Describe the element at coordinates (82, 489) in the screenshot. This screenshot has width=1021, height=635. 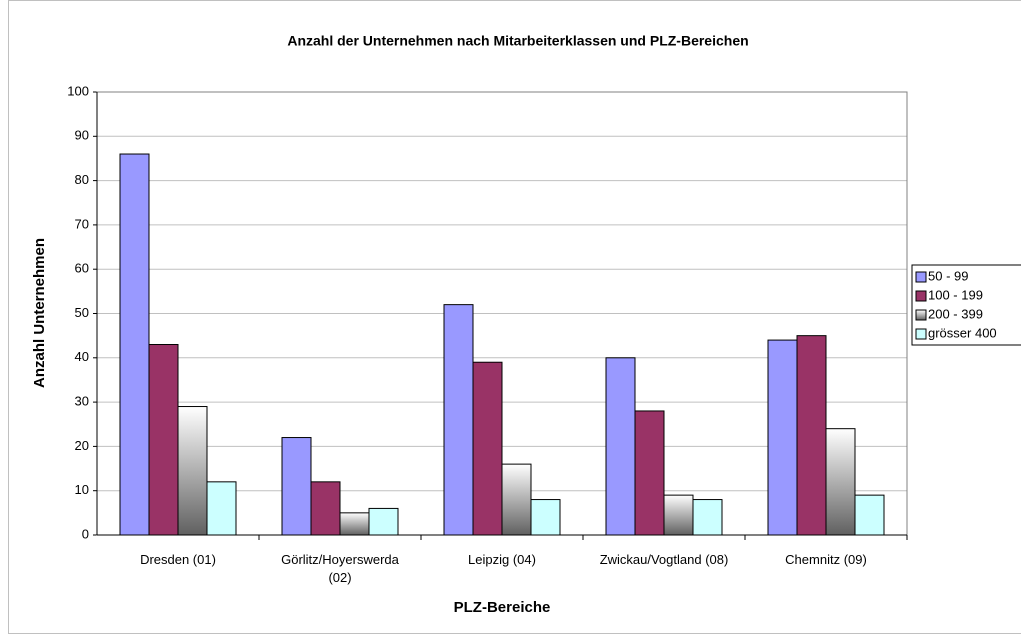
I see `y-tick-label: 10` at that location.